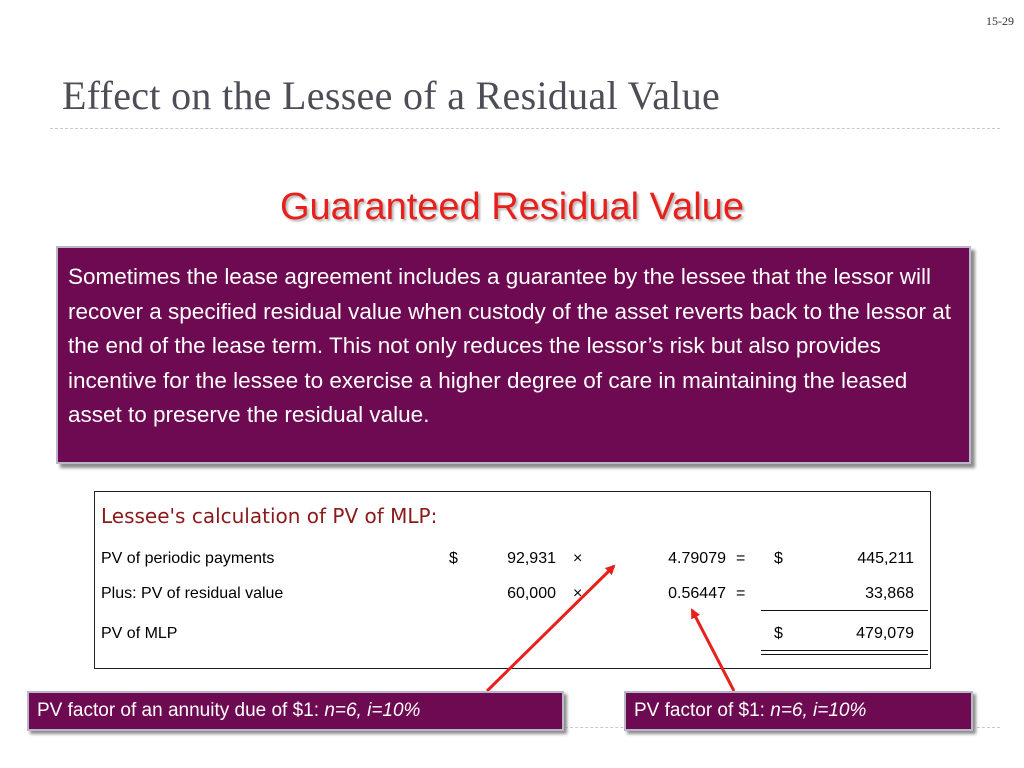 Image resolution: width=1024 pixels, height=768 pixels. I want to click on row-amount-residual: 60,000, so click(531, 593).